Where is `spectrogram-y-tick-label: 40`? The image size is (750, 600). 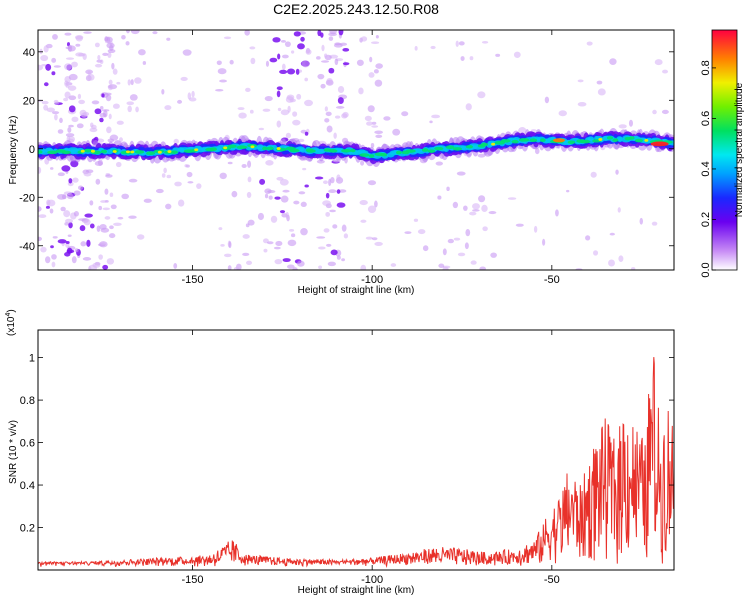
spectrogram-y-tick-label: 40 is located at coordinates (29, 53).